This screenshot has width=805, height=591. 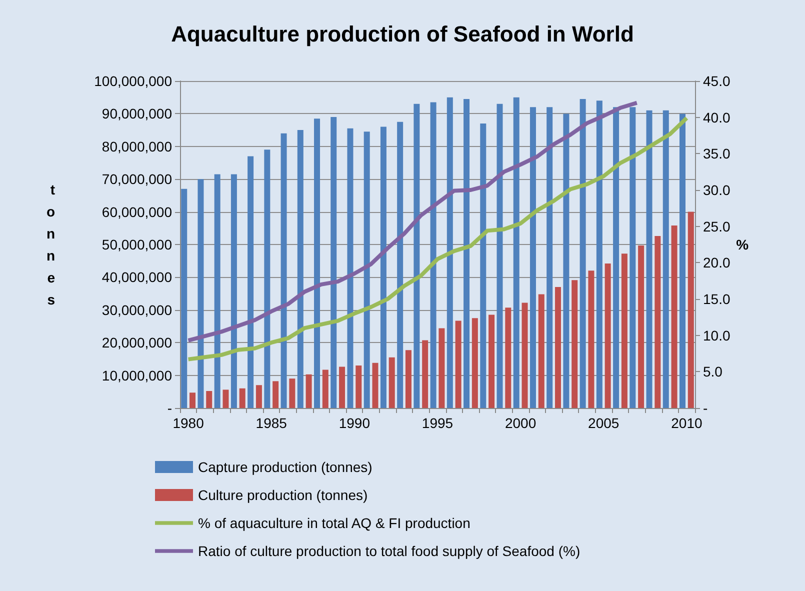 I want to click on y-tick-label: 70,000,000, so click(x=137, y=179).